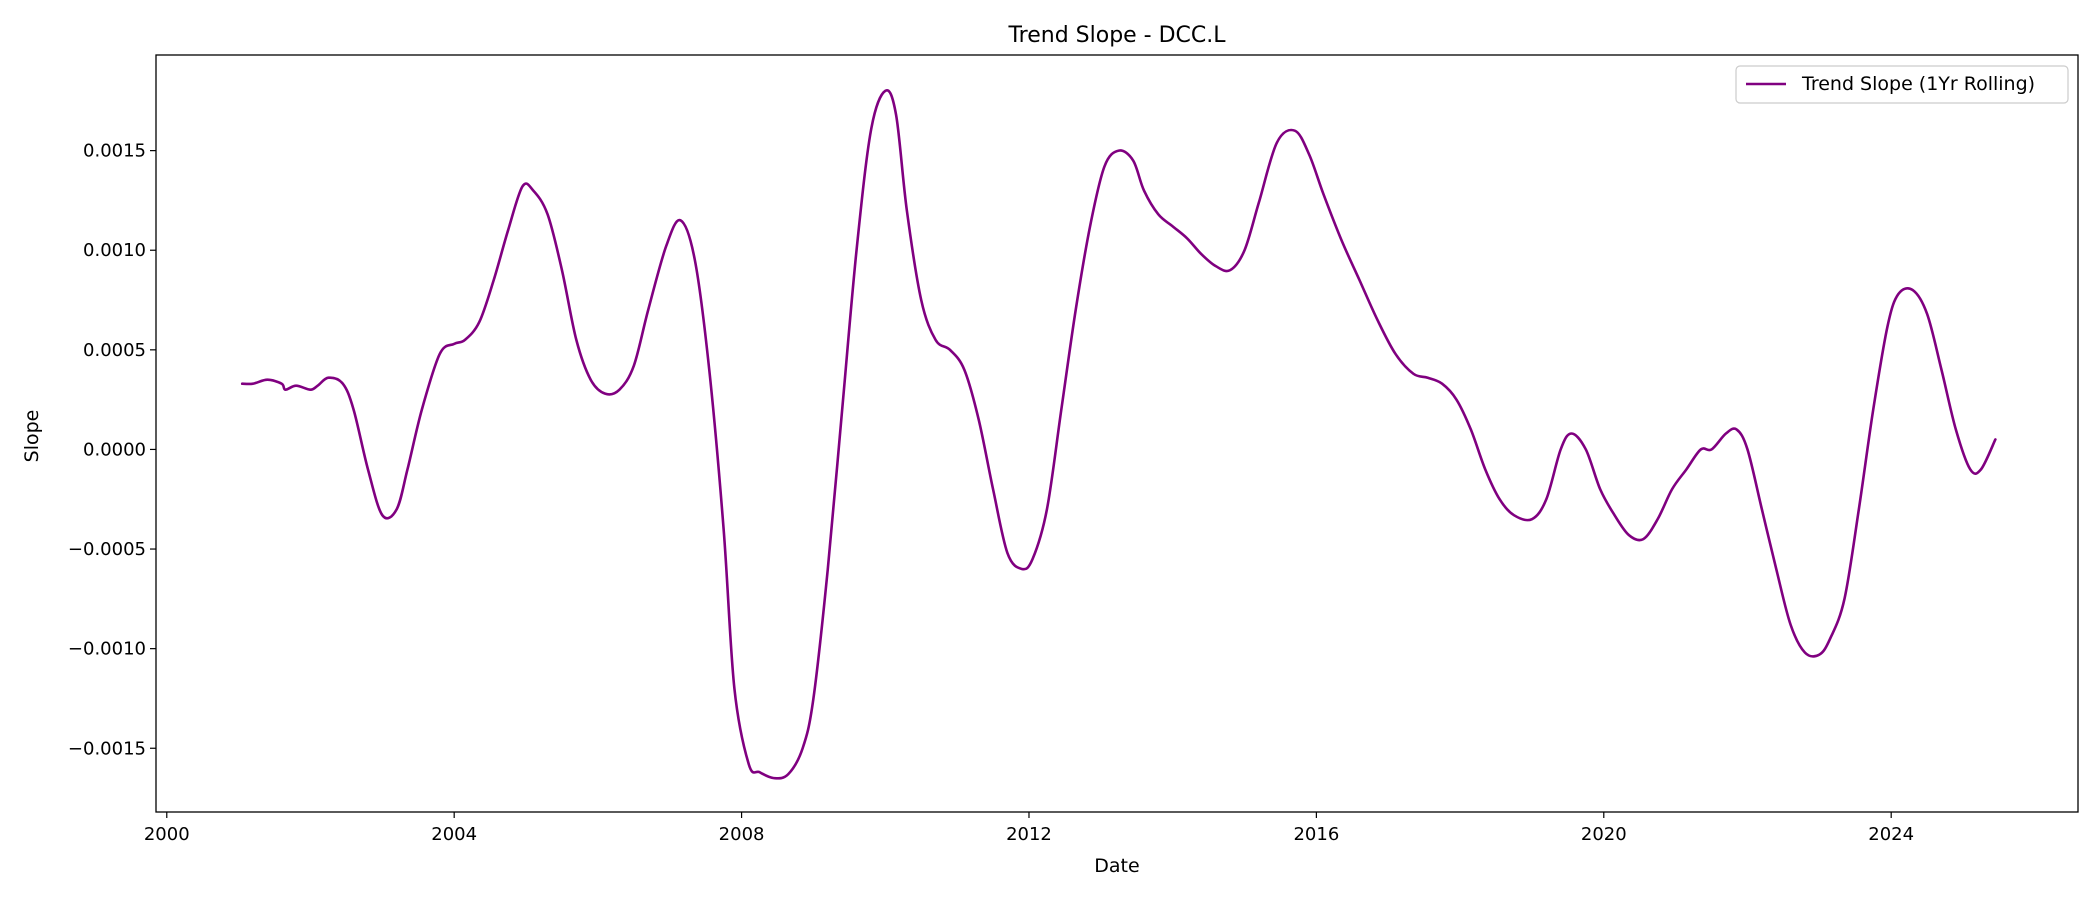 This screenshot has height=900, width=2100. What do you see at coordinates (454, 834) in the screenshot?
I see `x-tick-label: 2004` at bounding box center [454, 834].